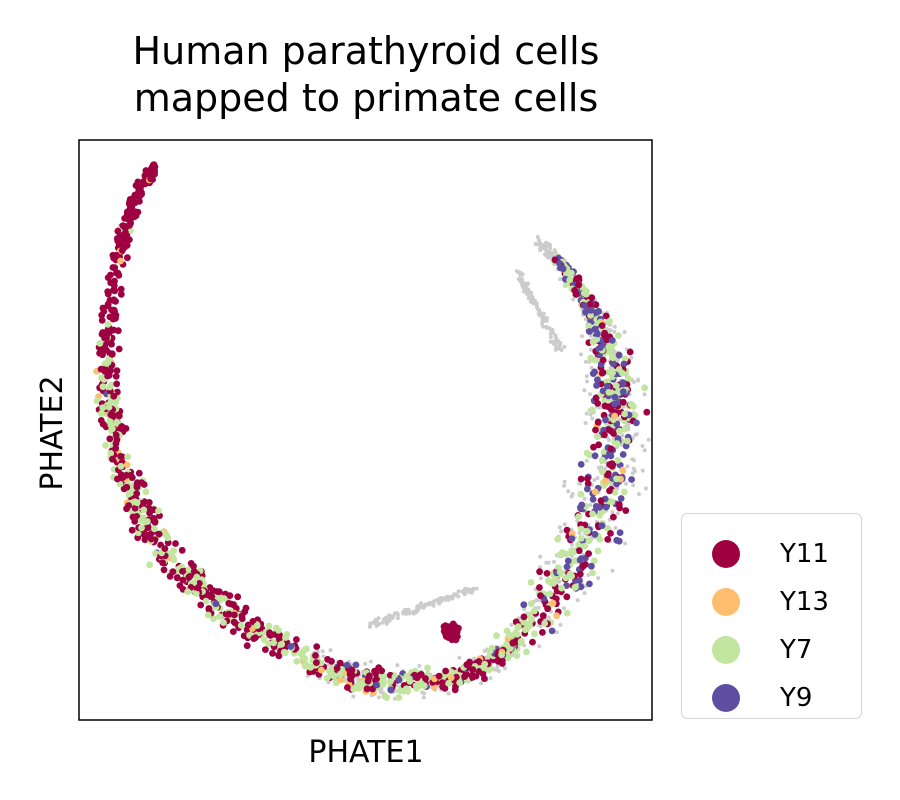 Image resolution: width=900 pixels, height=800 pixels. What do you see at coordinates (804, 554) in the screenshot?
I see `legend-label-y11: Y11` at bounding box center [804, 554].